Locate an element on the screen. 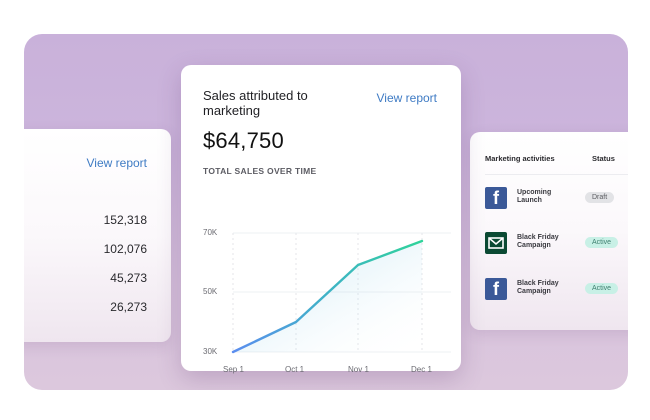 Image resolution: width=650 pixels, height=420 pixels. value-item: 152,318 is located at coordinates (125, 220).